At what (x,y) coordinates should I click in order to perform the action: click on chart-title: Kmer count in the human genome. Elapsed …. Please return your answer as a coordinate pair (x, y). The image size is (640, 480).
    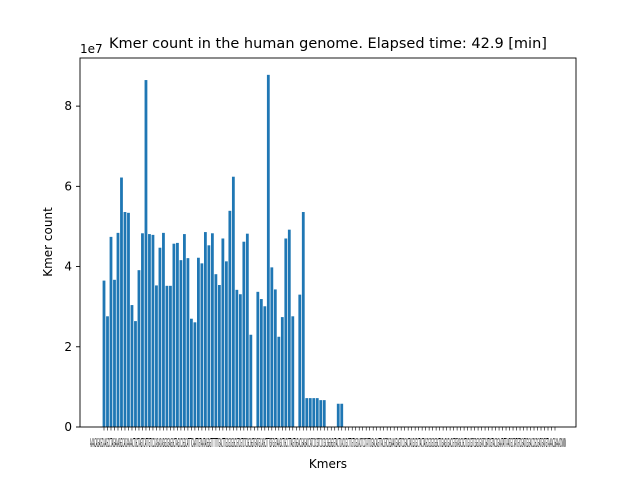
    Looking at the image, I should click on (328, 44).